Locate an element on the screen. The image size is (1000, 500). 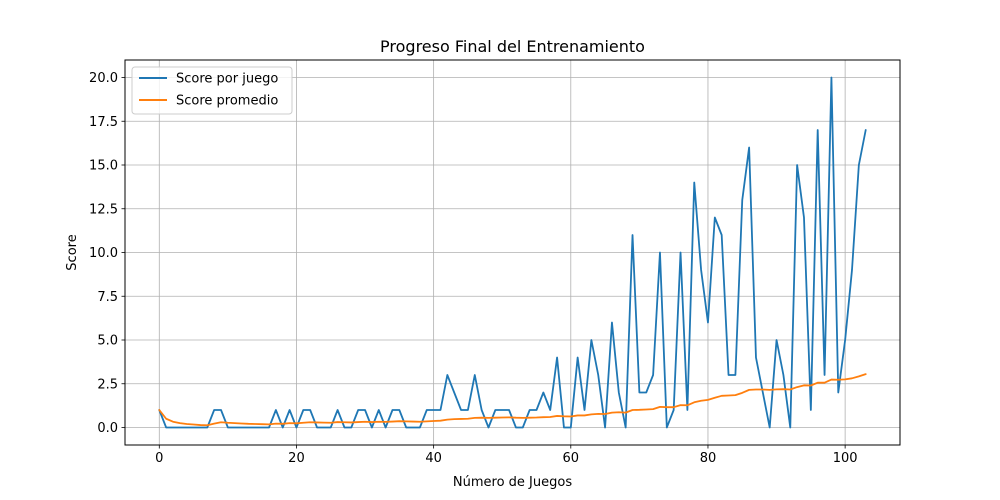
legend: Score por juego Score promedio is located at coordinates (212, 90).